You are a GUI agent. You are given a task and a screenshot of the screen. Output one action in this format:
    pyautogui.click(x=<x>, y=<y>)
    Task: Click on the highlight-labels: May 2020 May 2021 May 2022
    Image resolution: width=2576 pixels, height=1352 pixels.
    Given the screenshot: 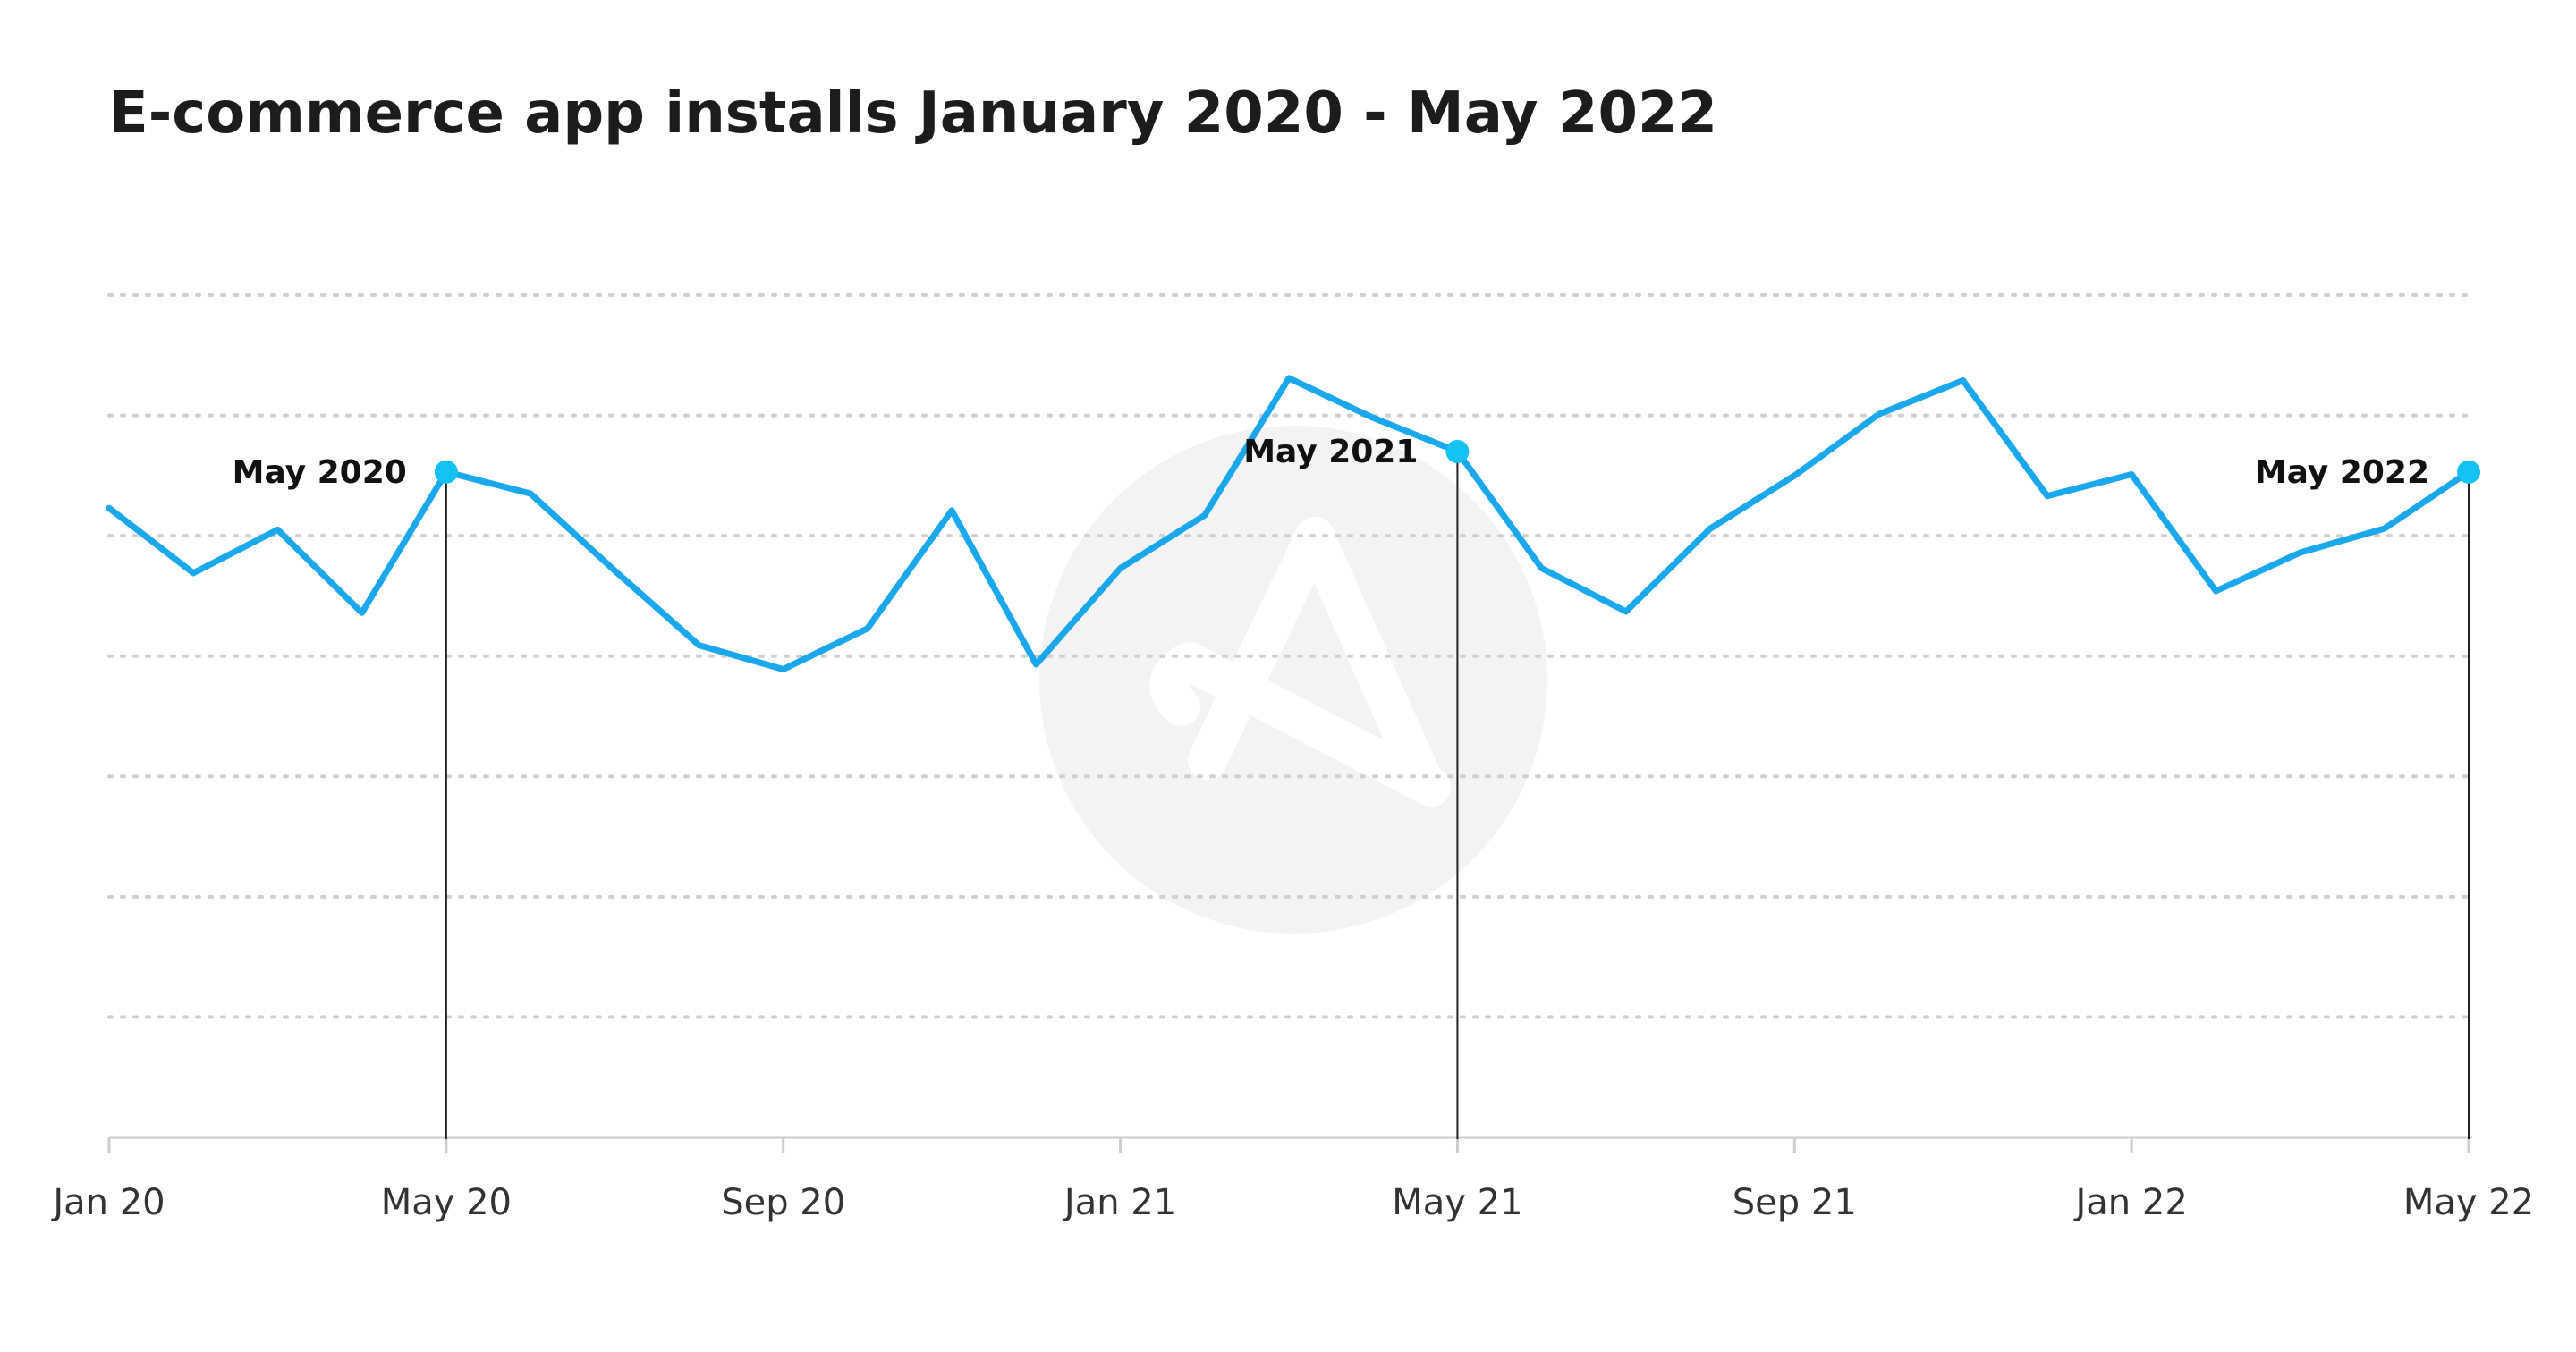 What is the action you would take?
    pyautogui.click(x=1331, y=462)
    